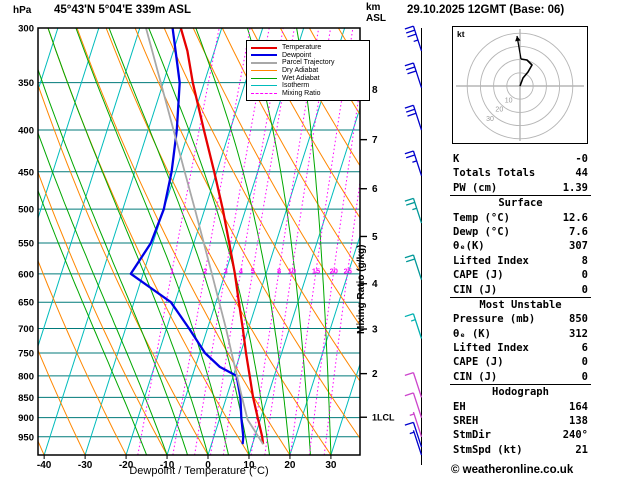  Describe the element at coordinates (249, 465) in the screenshot. I see `temp-tick-label: 10` at that location.